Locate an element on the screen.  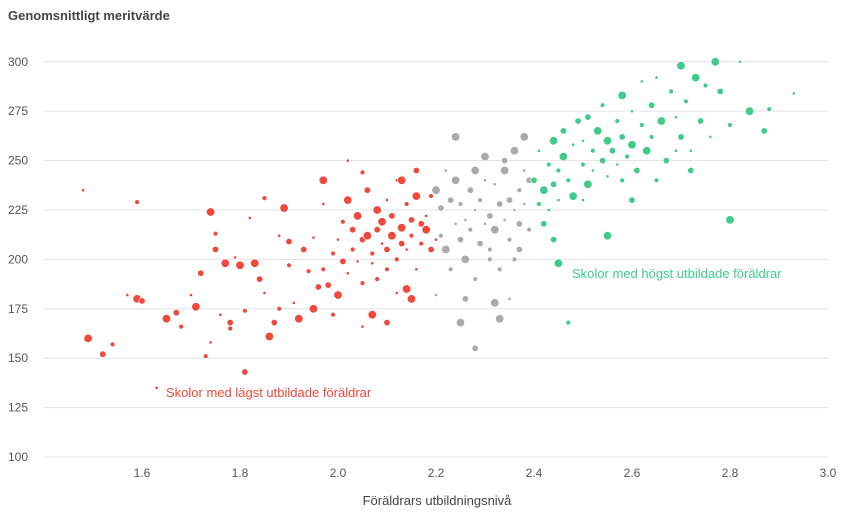
y-tick-label: 125 is located at coordinates (18, 408).